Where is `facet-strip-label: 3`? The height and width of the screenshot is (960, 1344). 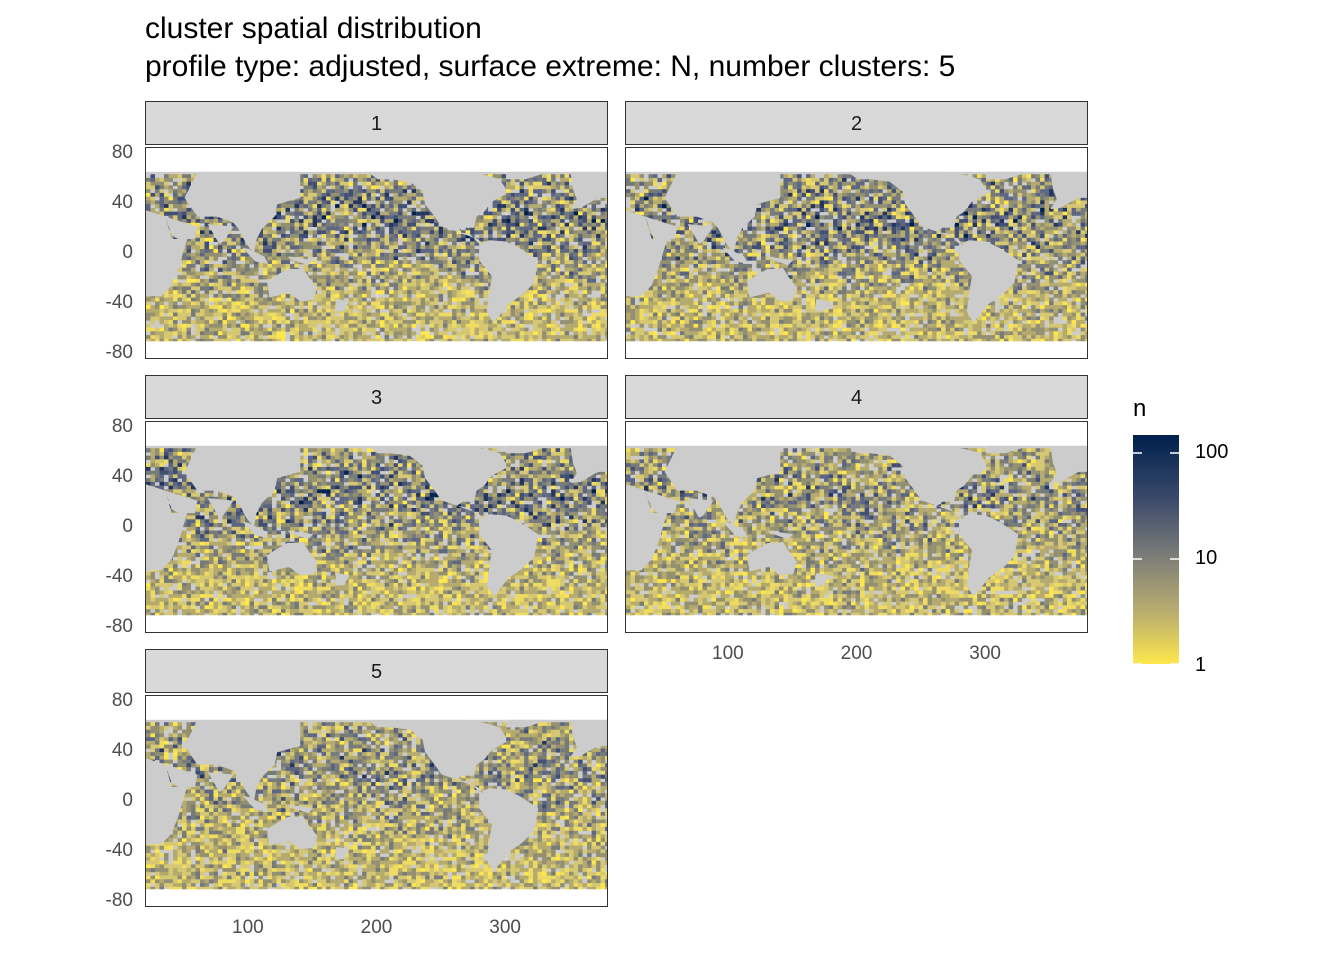
facet-strip-label: 3 is located at coordinates (376, 397).